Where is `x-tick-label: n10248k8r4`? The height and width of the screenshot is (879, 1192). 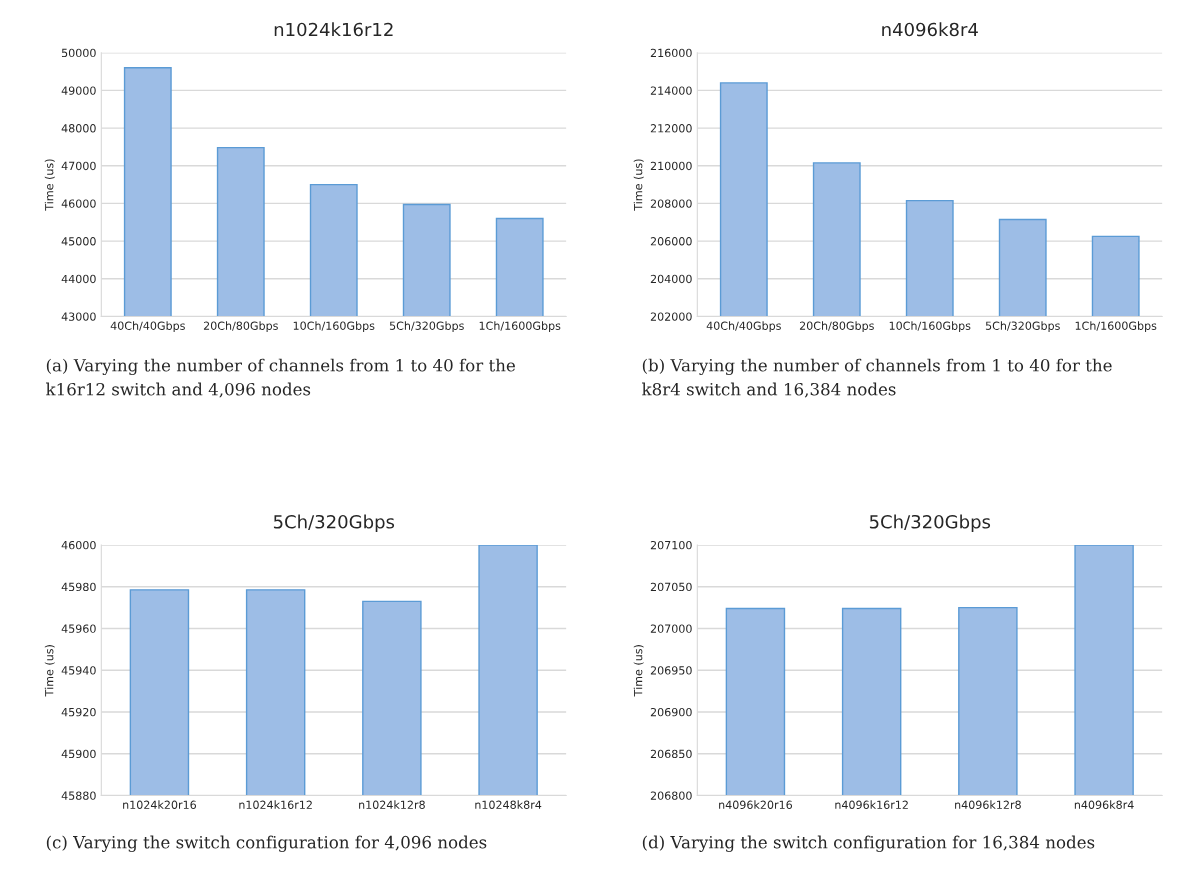
x-tick-label: n10248k8r4 is located at coordinates (508, 804).